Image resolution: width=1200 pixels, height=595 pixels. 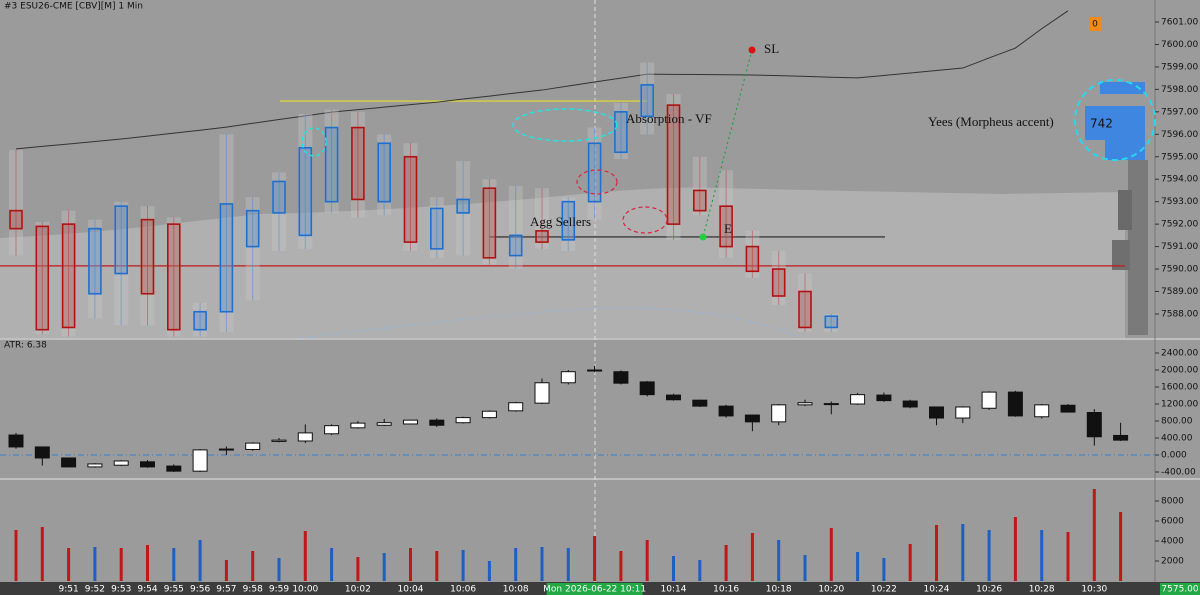 I want to click on y-tick-label: 7601.00, so click(x=1179, y=23).